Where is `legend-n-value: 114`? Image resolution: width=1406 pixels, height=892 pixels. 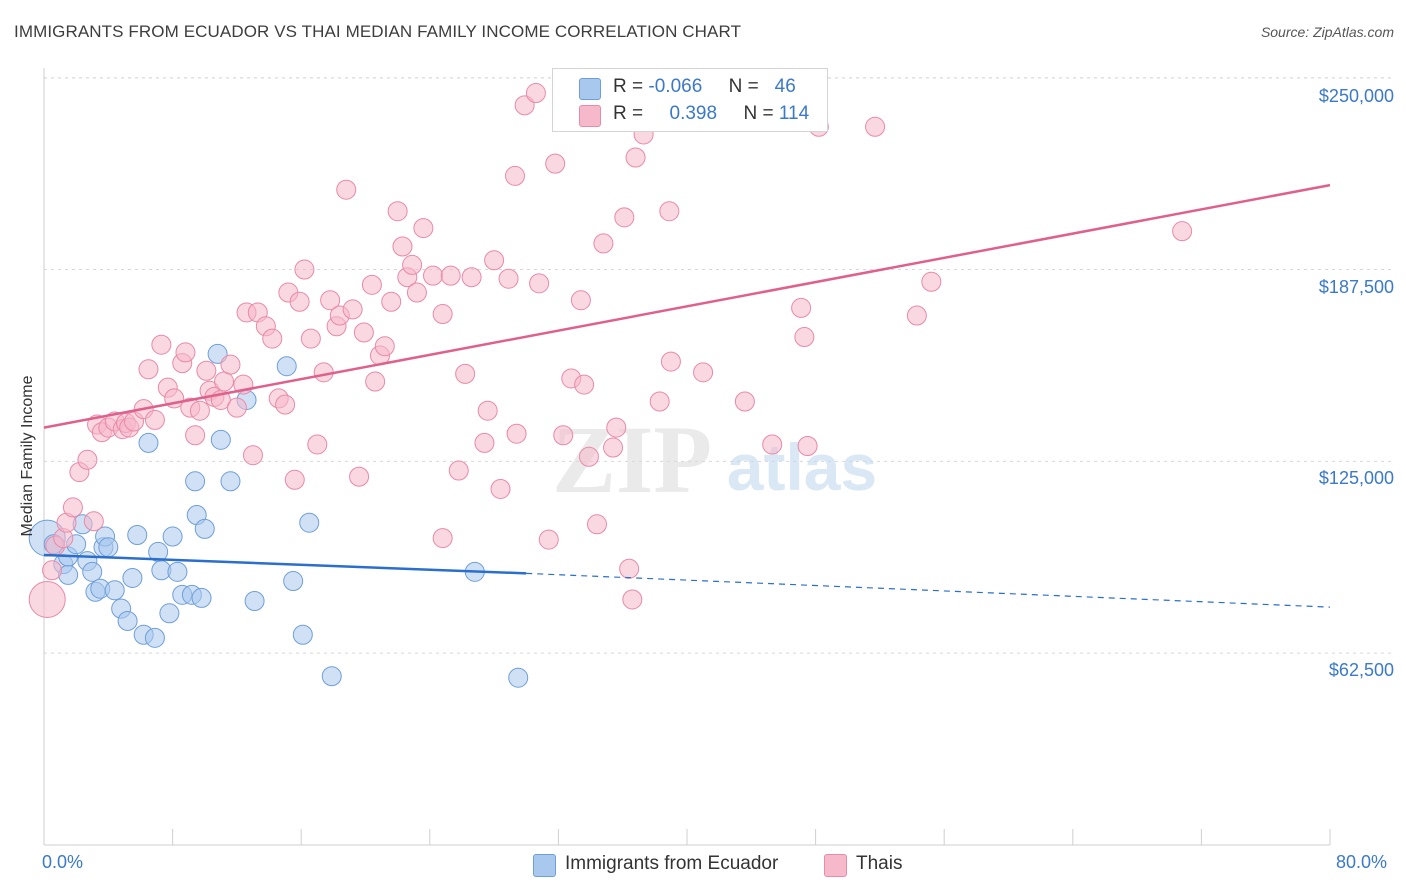 legend-n-value: 114 is located at coordinates (794, 113).